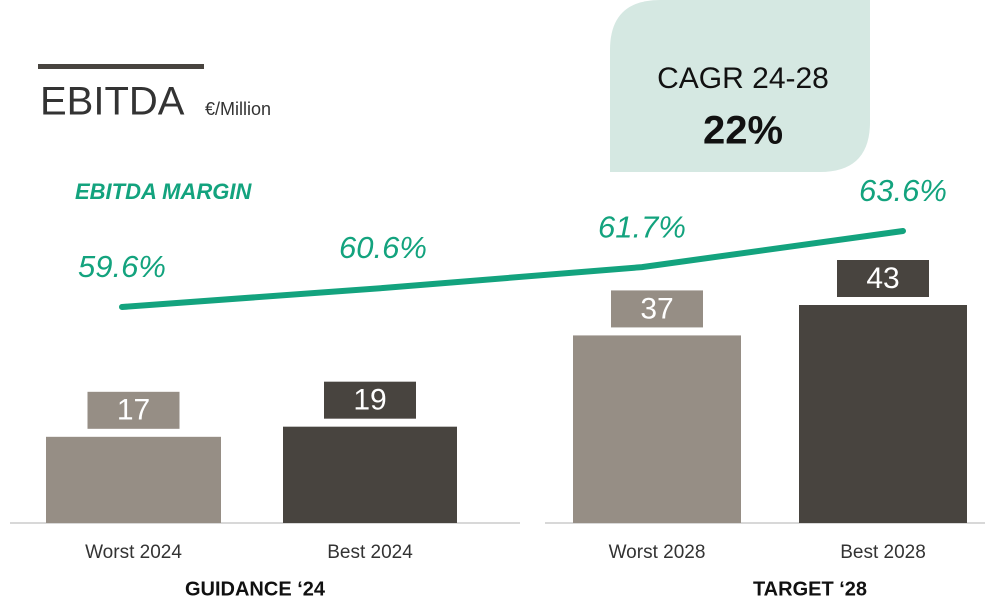 Image resolution: width=994 pixels, height=610 pixels. I want to click on value-label: 43, so click(882, 278).